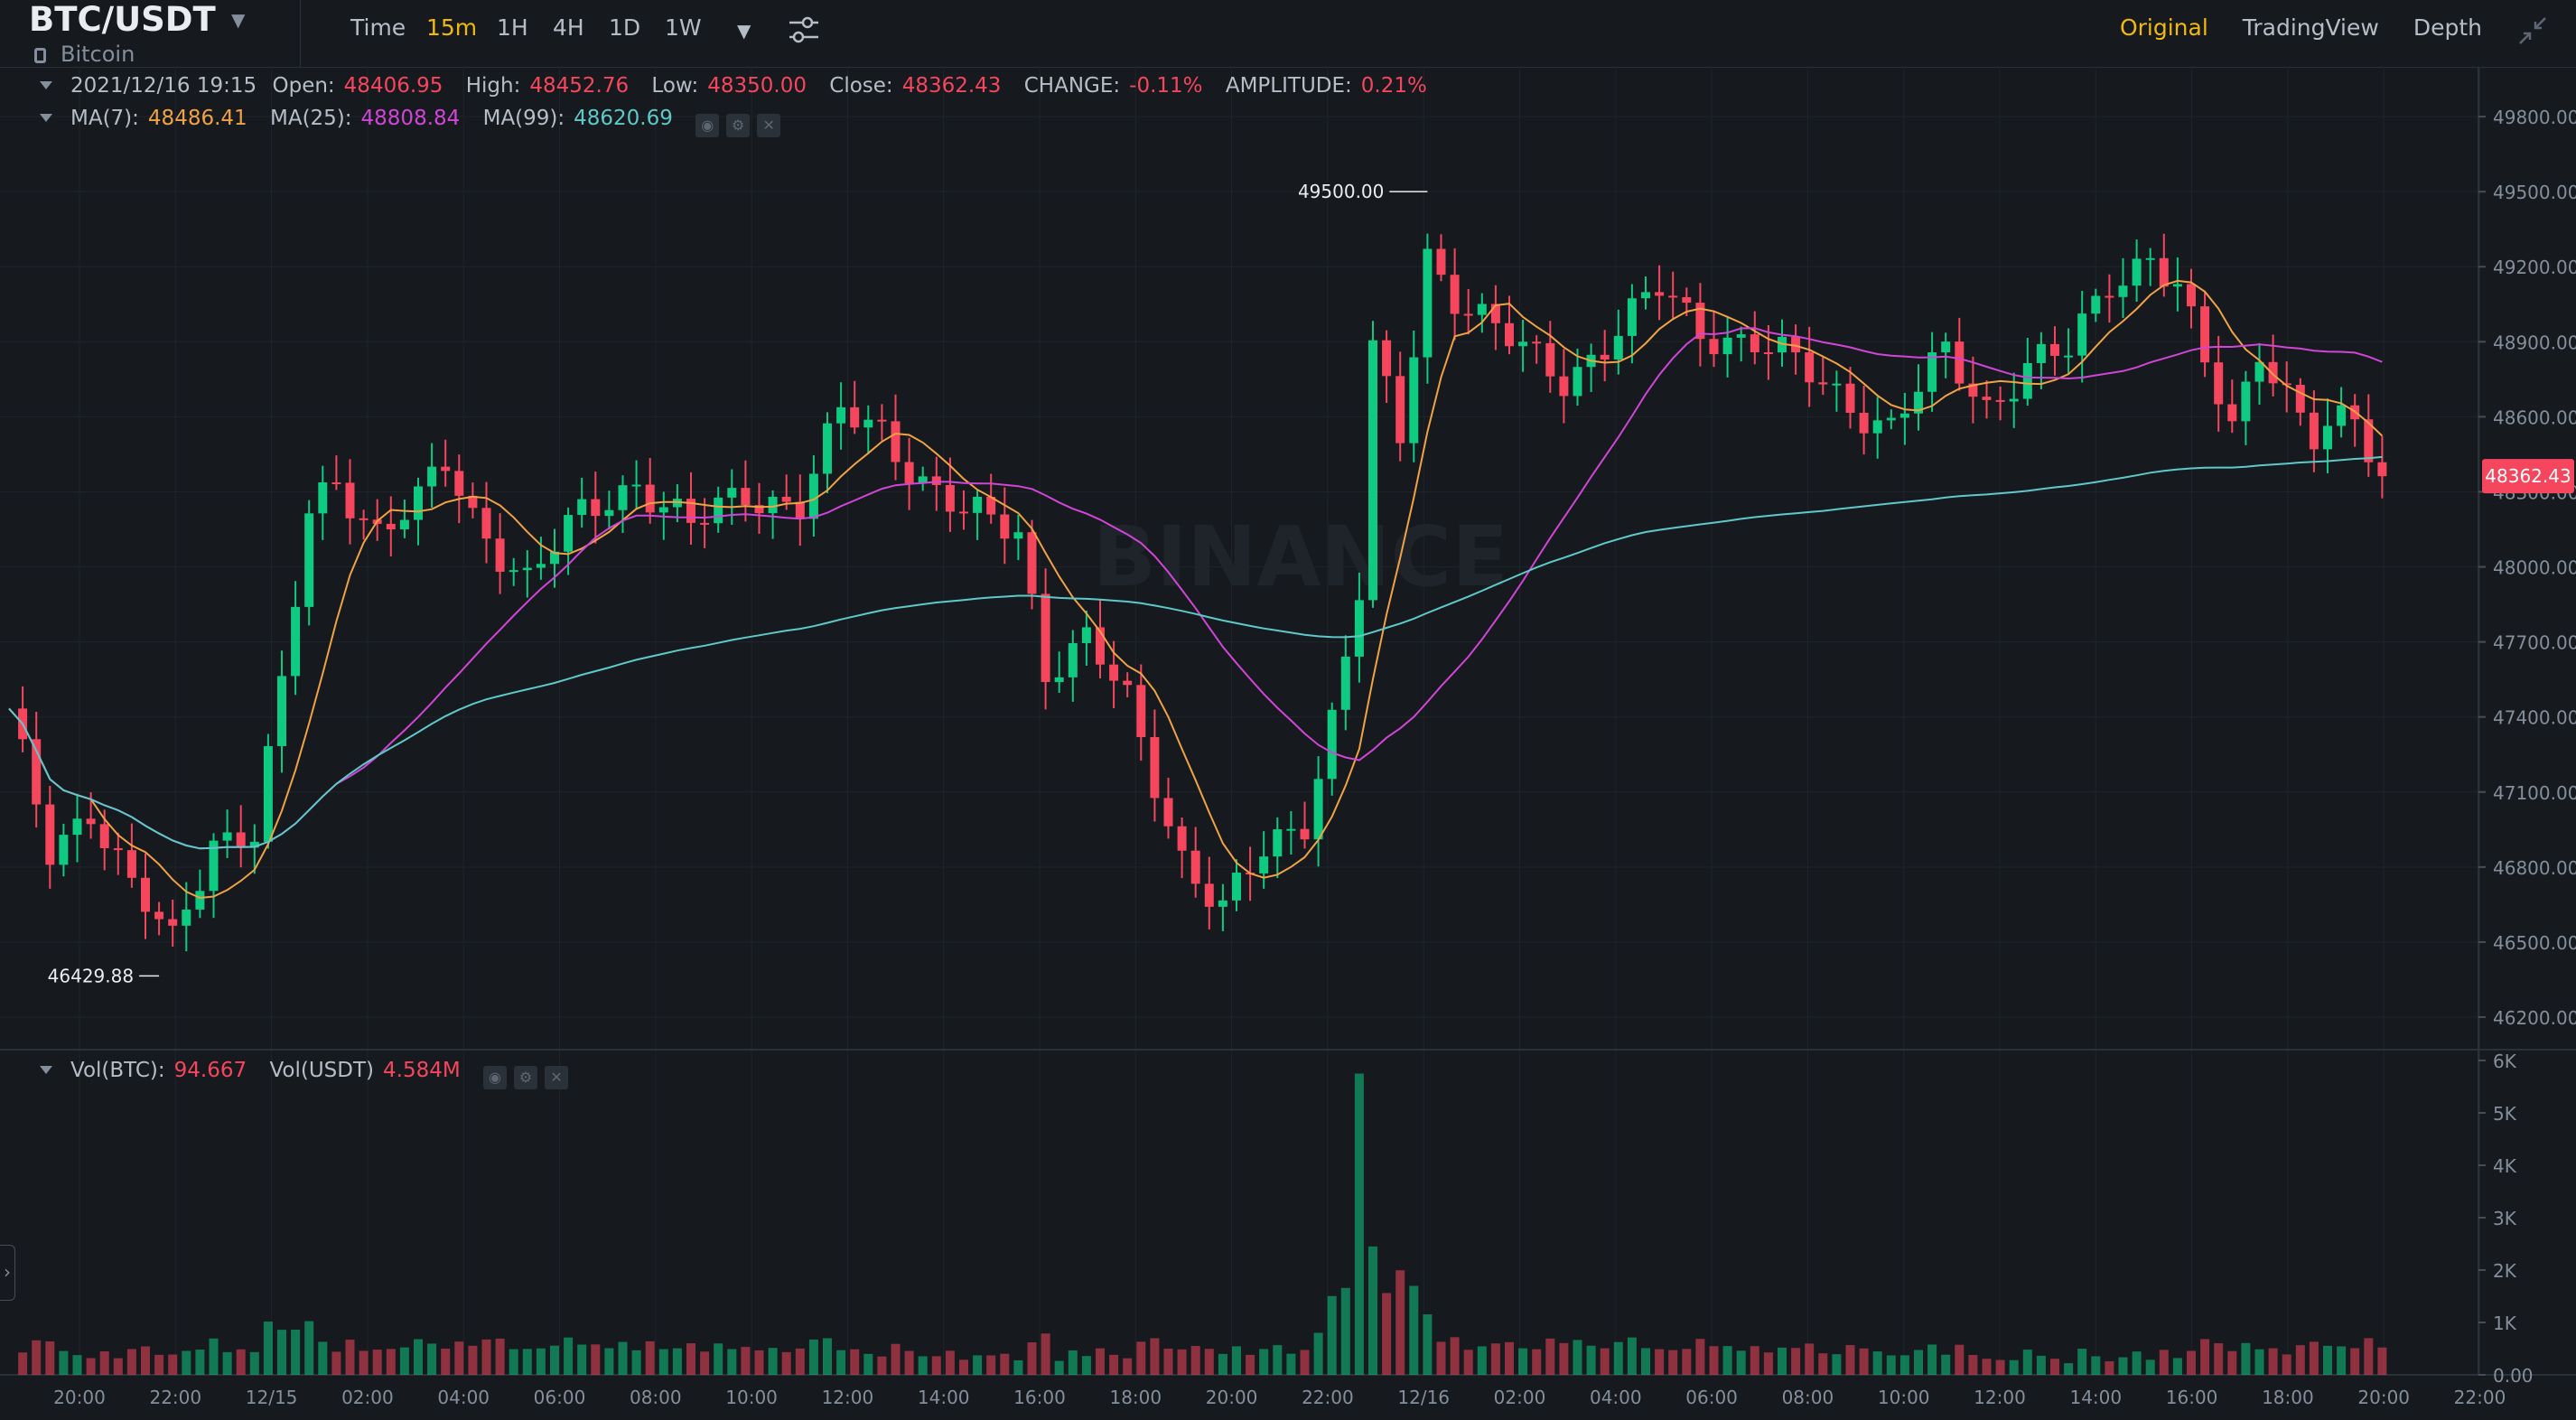 The height and width of the screenshot is (1420, 2576). I want to click on low-value: 48350.00, so click(757, 86).